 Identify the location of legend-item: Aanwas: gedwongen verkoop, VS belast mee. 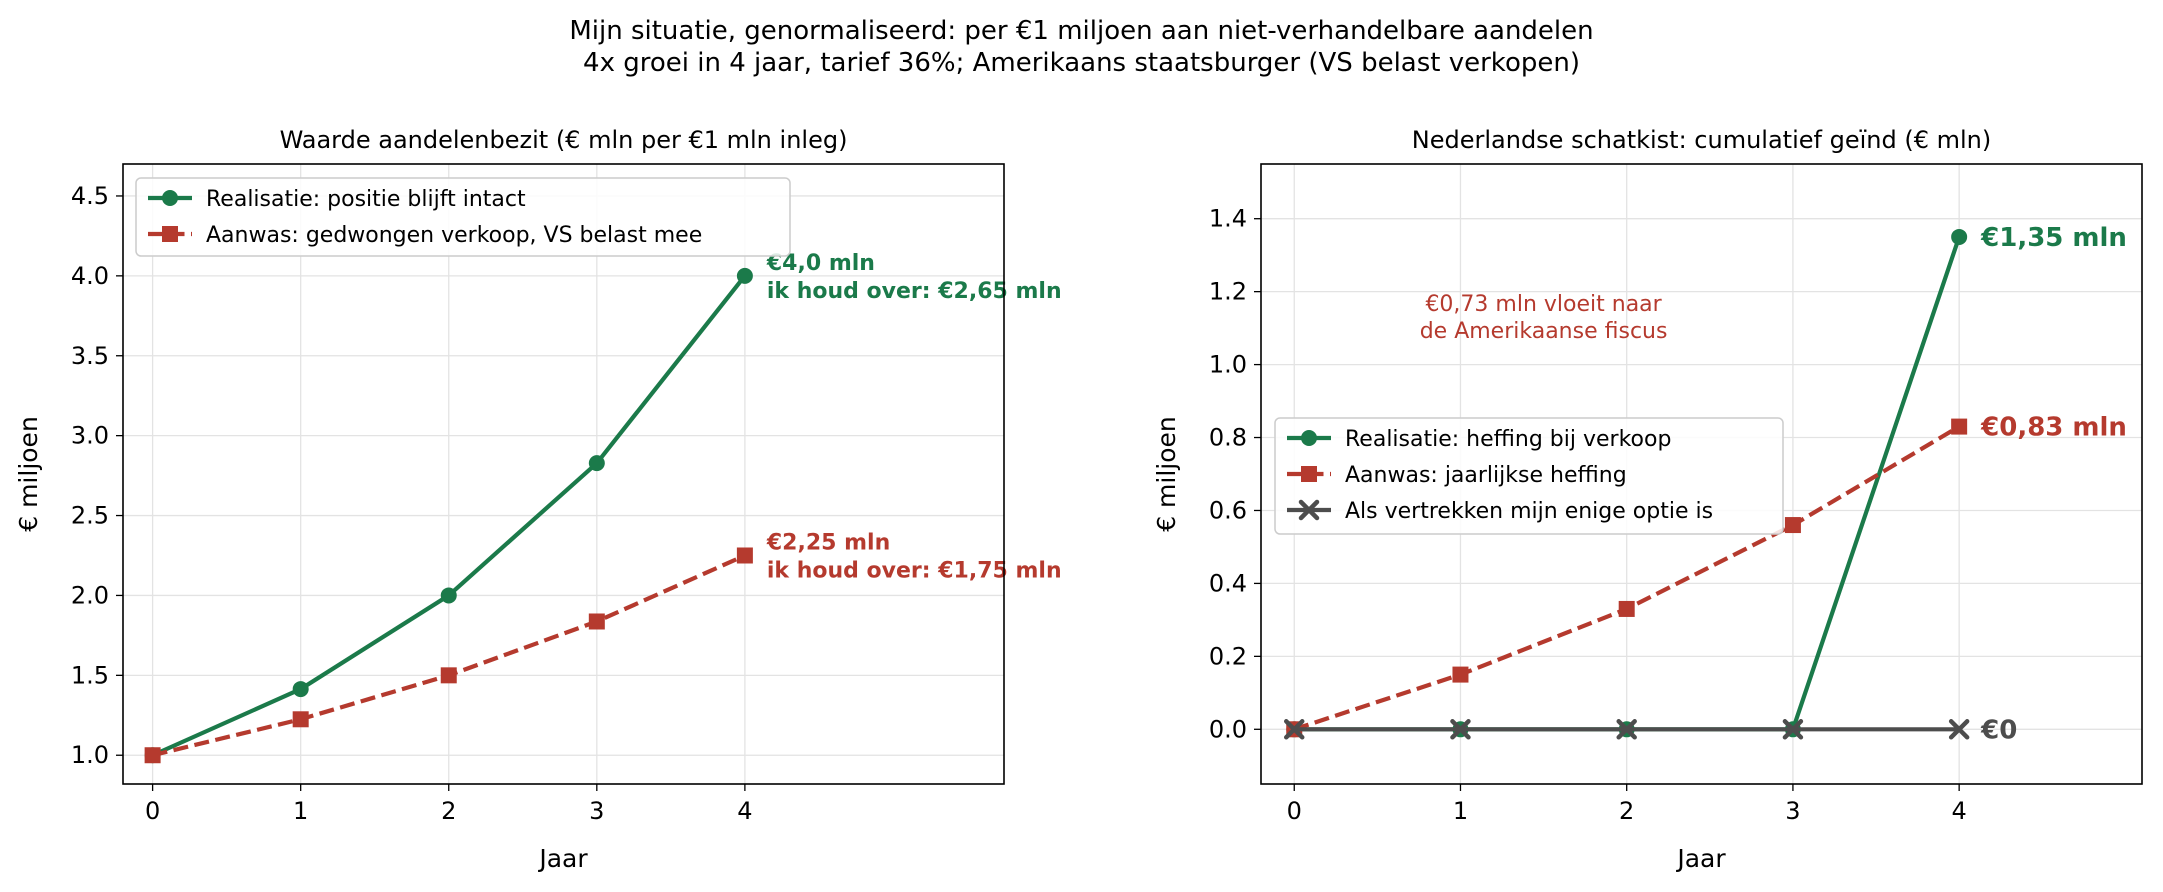
(425, 235).